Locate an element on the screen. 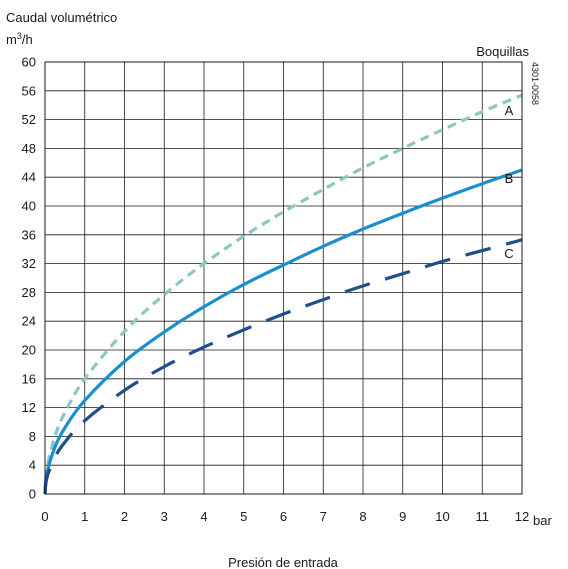 This screenshot has height=569, width=568. x-tick-label: 6 is located at coordinates (283, 516).